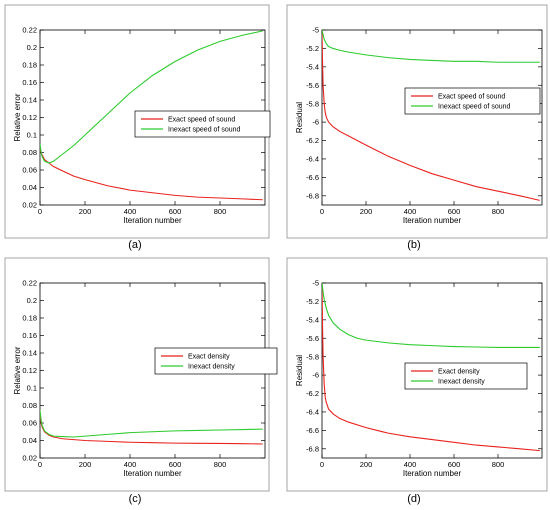  I want to click on panel-label: (a), so click(134, 245).